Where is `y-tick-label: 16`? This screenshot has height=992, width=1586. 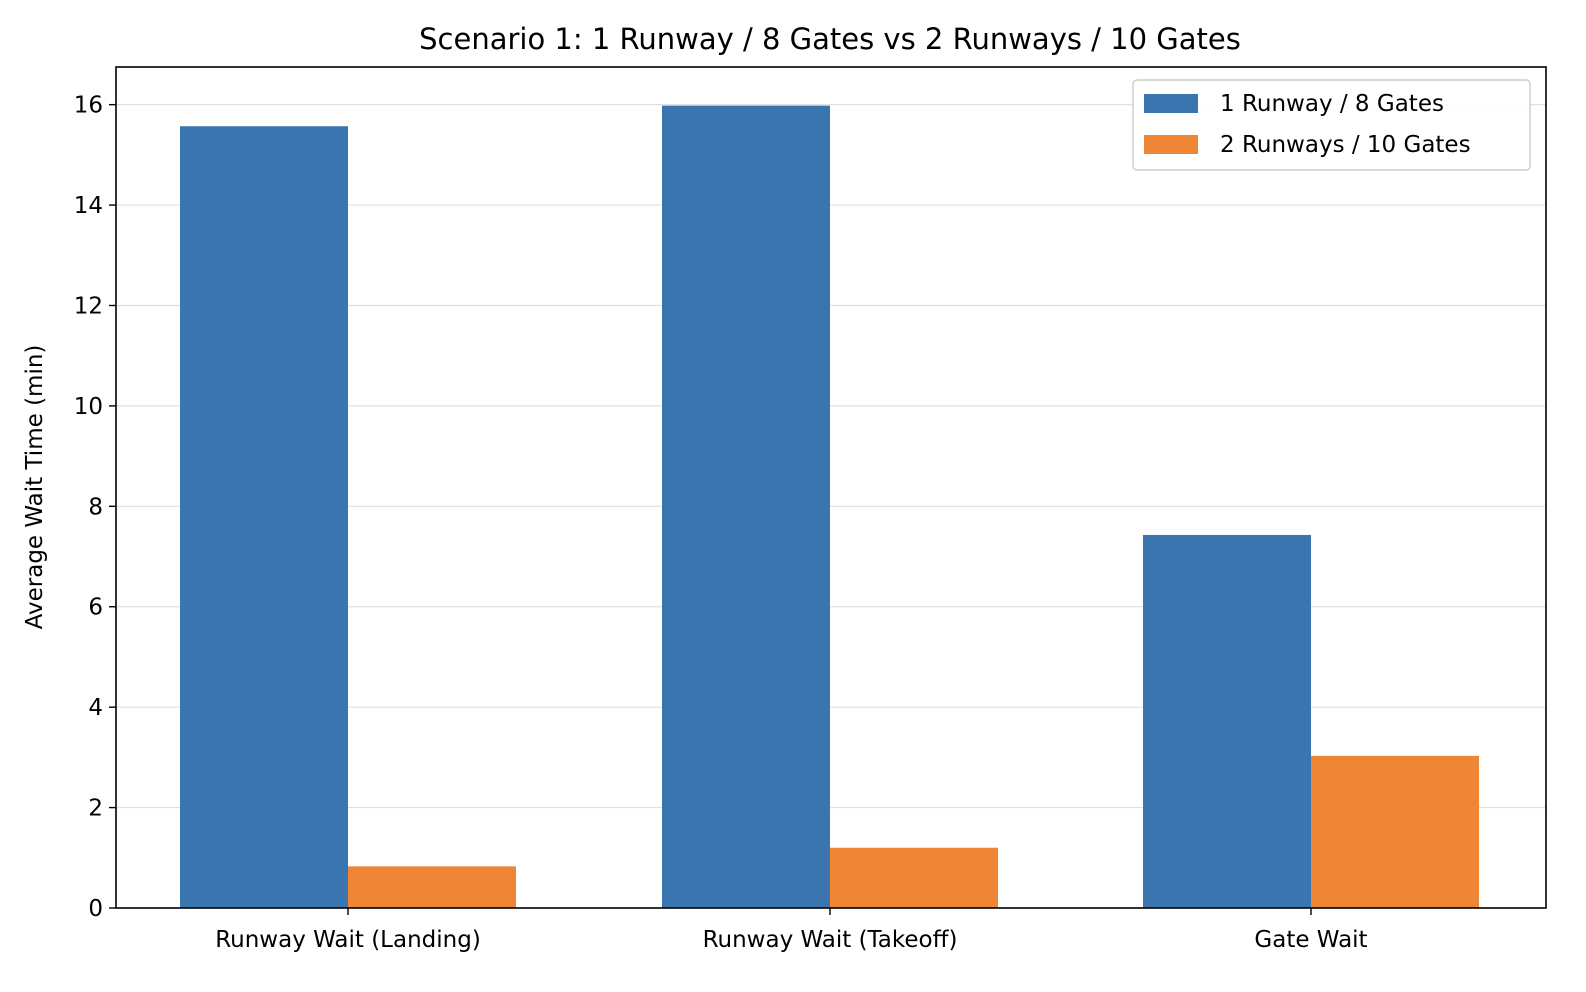 y-tick-label: 16 is located at coordinates (88, 106).